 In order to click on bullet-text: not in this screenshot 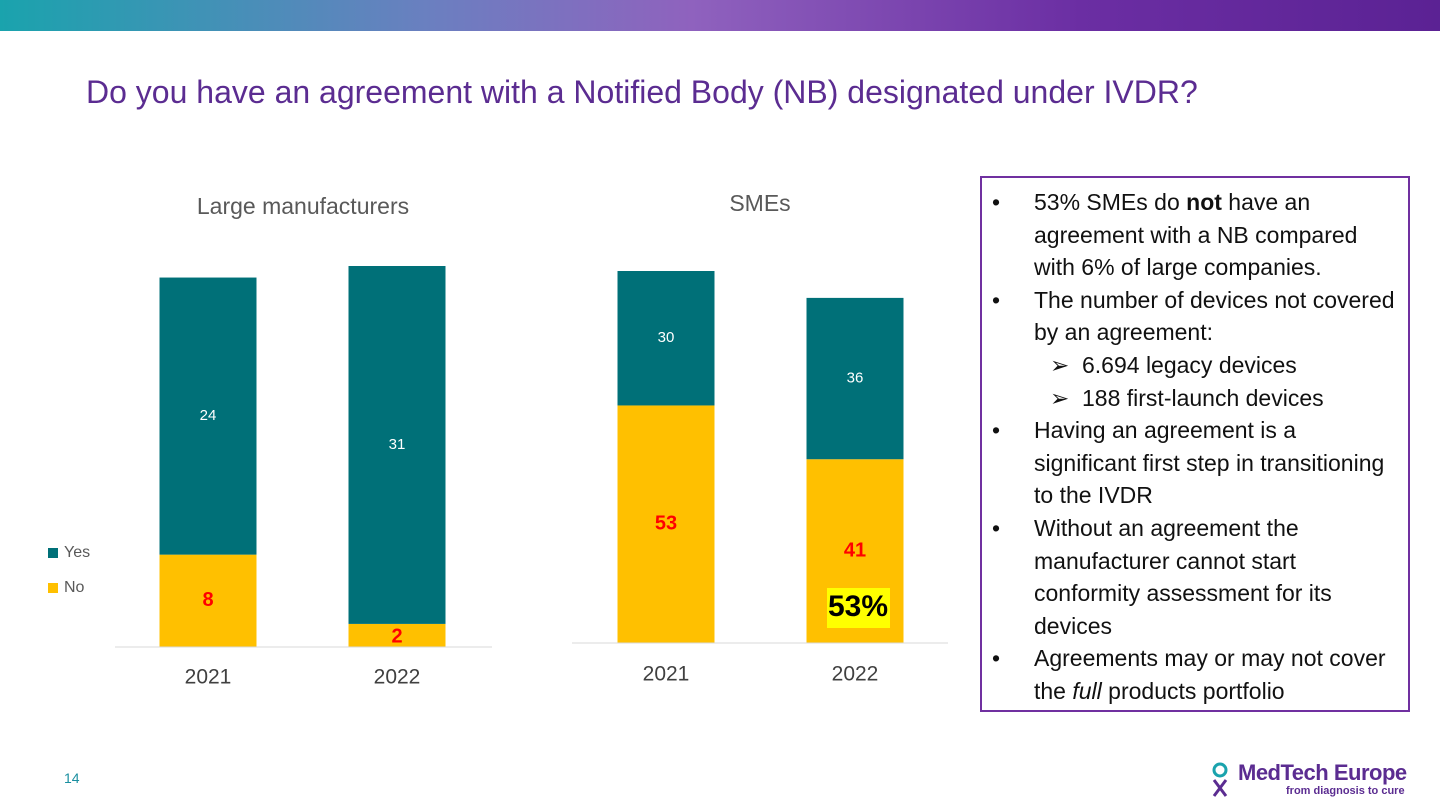, I will do `click(1204, 202)`.